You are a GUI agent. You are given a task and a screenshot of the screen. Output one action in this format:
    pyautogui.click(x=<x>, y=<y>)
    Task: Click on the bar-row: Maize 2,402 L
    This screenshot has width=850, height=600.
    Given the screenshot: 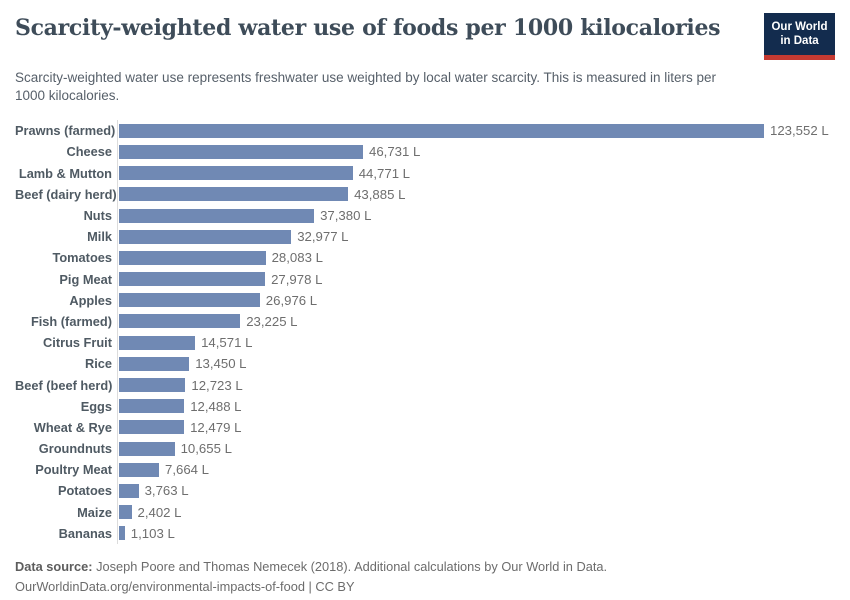 What is the action you would take?
    pyautogui.click(x=425, y=512)
    